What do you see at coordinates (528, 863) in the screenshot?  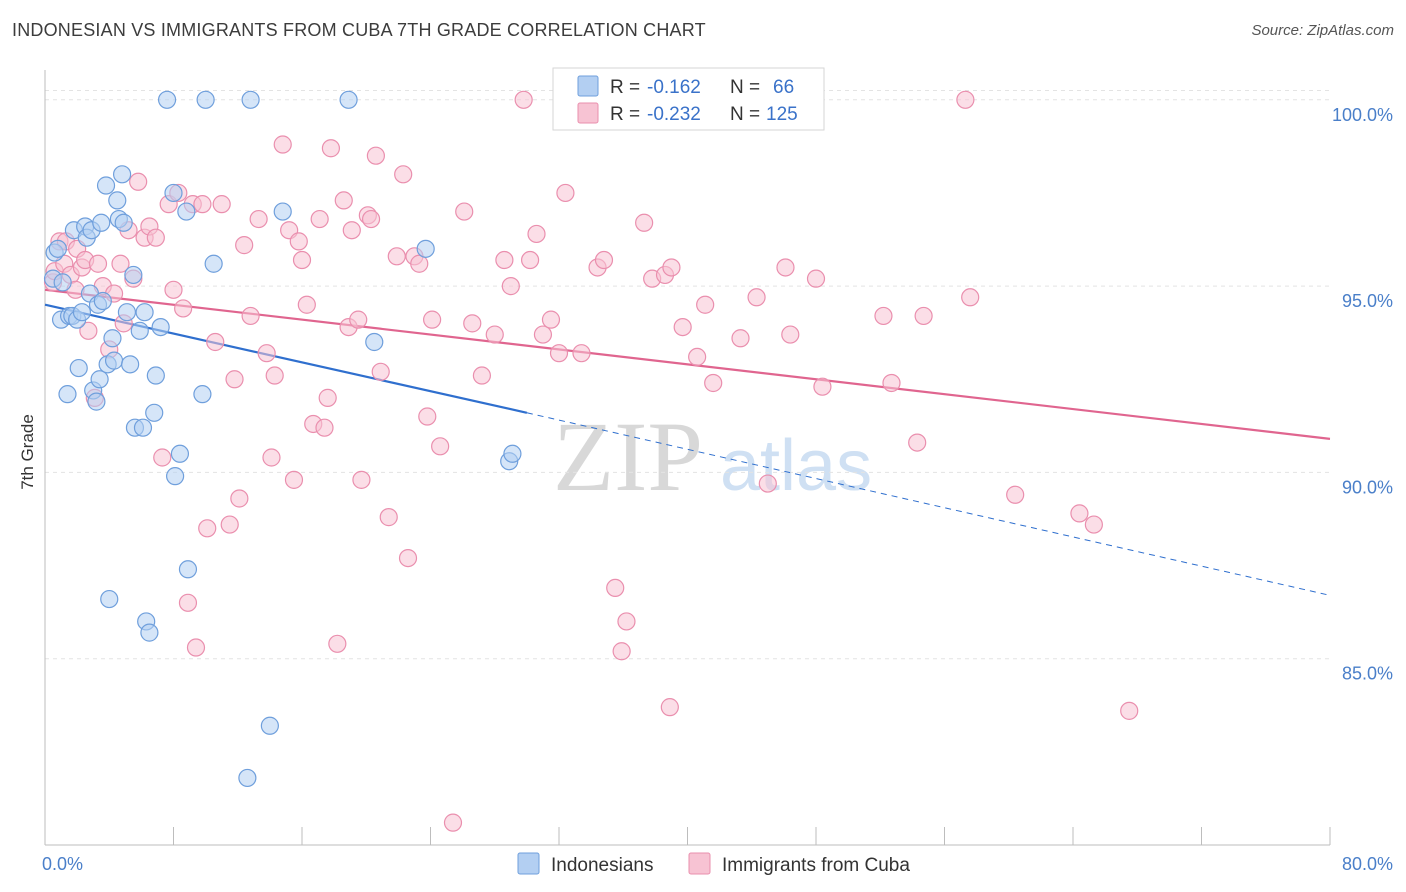 I see `bottom-legend-swatch-indonesians` at bounding box center [528, 863].